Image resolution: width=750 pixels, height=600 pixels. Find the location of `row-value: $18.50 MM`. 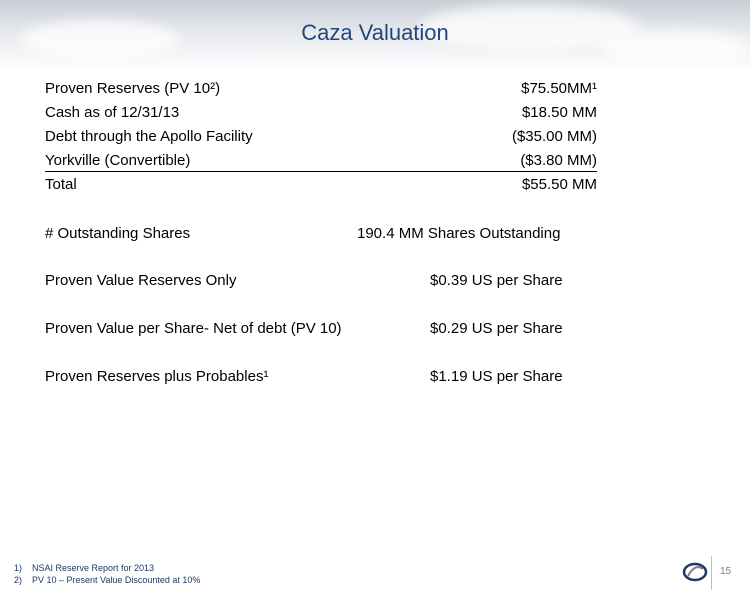

row-value: $18.50 MM is located at coordinates (559, 112).